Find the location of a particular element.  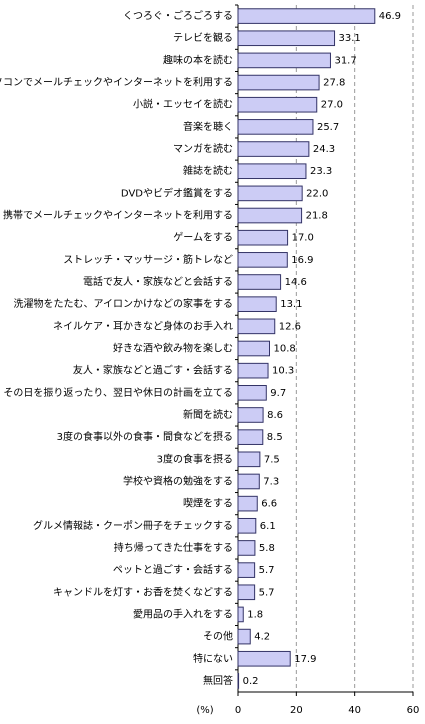

y-tick-label: ゲームをする is located at coordinates (203, 238).